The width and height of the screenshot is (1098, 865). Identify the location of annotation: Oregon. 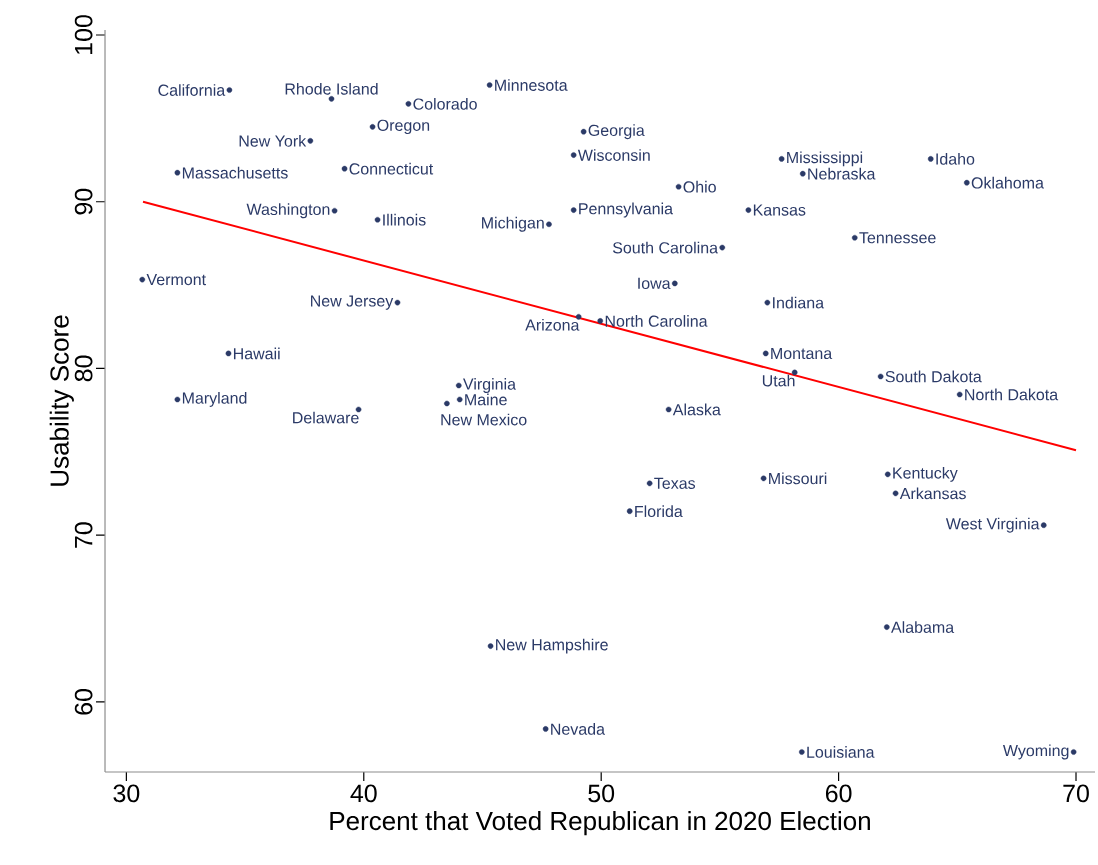
(403, 127).